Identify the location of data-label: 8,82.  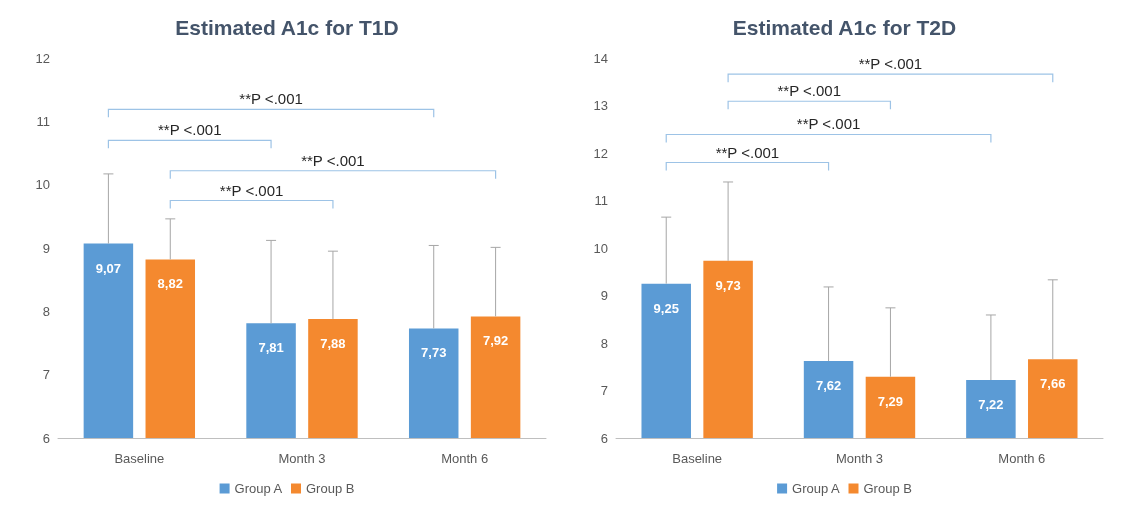
(170, 284).